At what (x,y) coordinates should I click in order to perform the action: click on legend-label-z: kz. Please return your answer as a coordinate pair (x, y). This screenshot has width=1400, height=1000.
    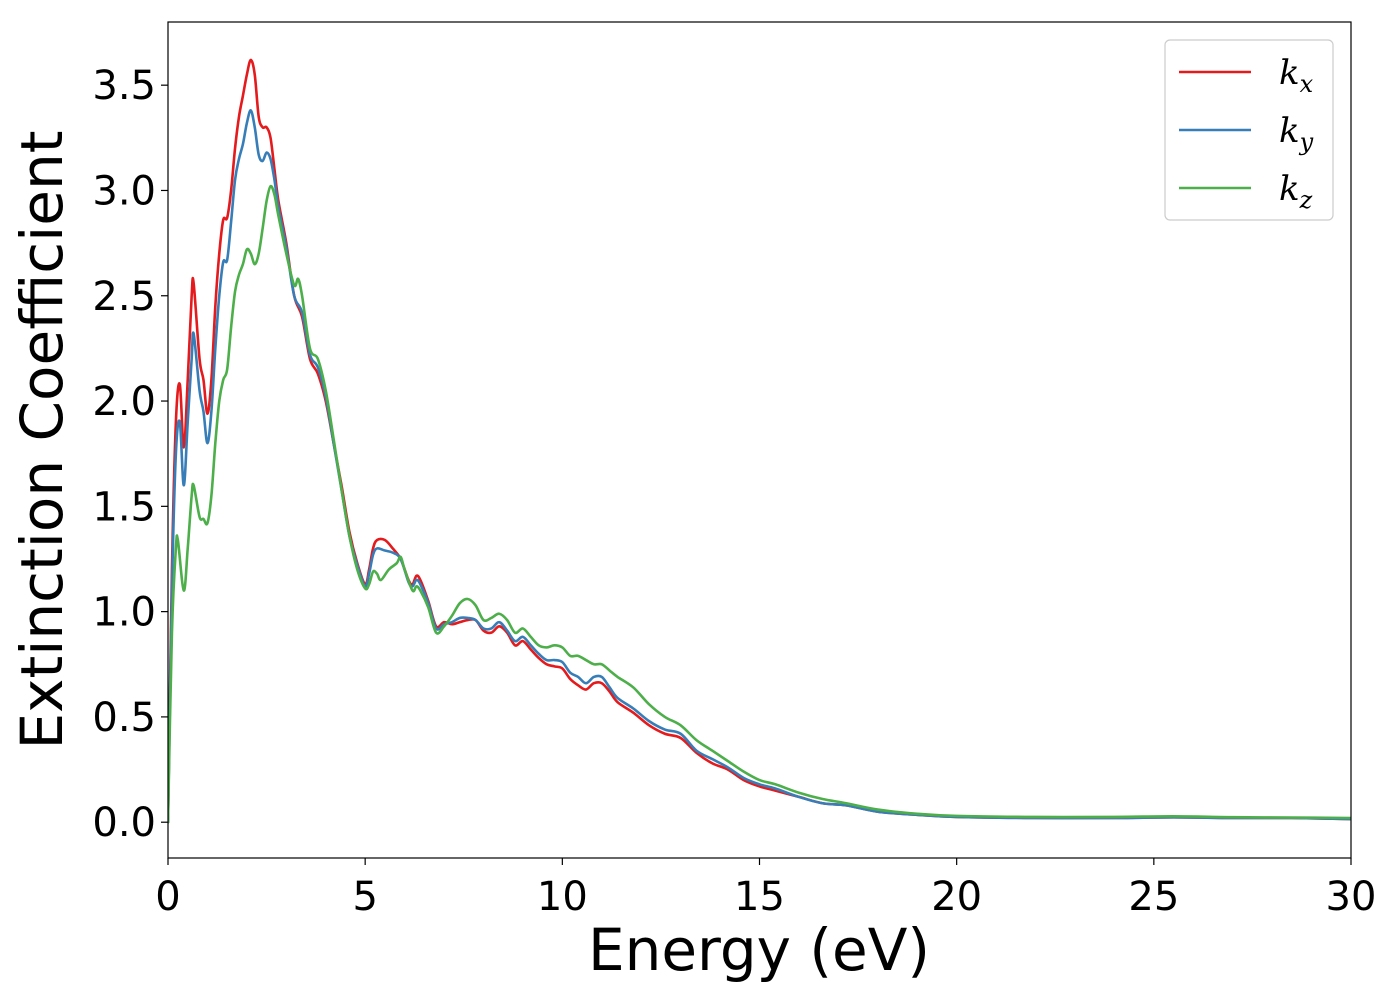
    Looking at the image, I should click on (1296, 191).